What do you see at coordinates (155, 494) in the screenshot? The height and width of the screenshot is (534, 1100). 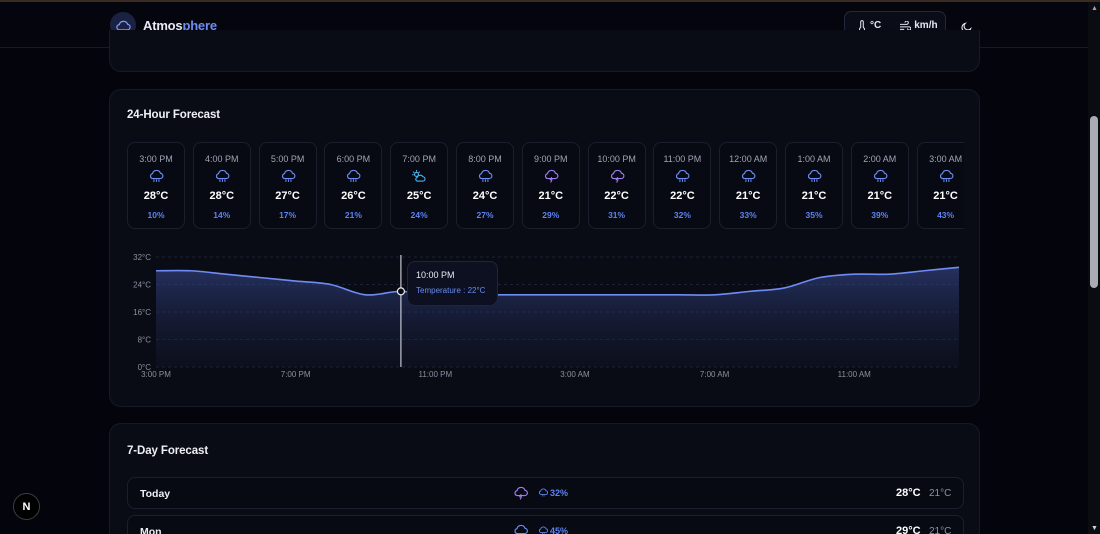 I see `day-name: Today` at bounding box center [155, 494].